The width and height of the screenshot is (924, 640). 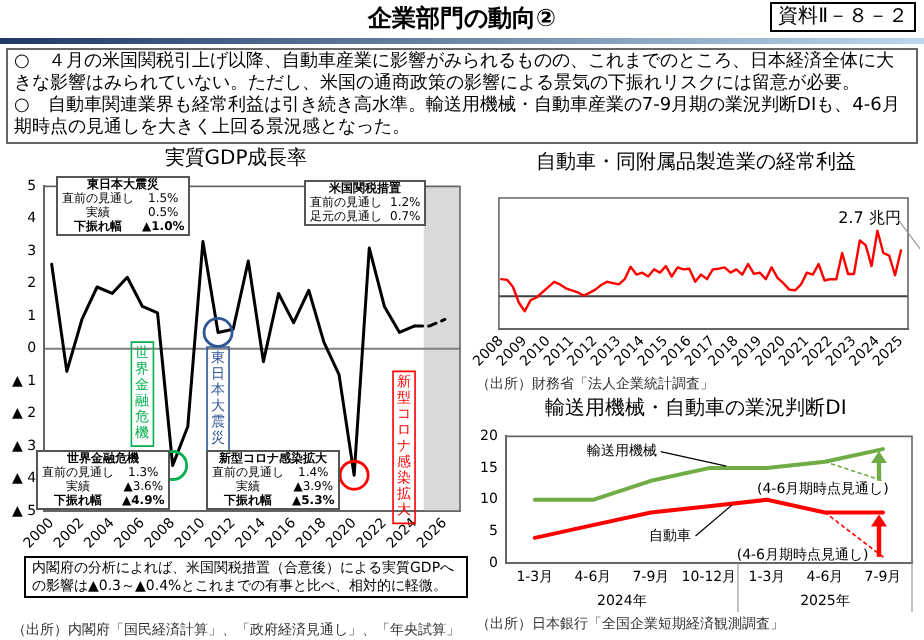 What do you see at coordinates (869, 217) in the screenshot?
I see `annotation: 2.7 兆円` at bounding box center [869, 217].